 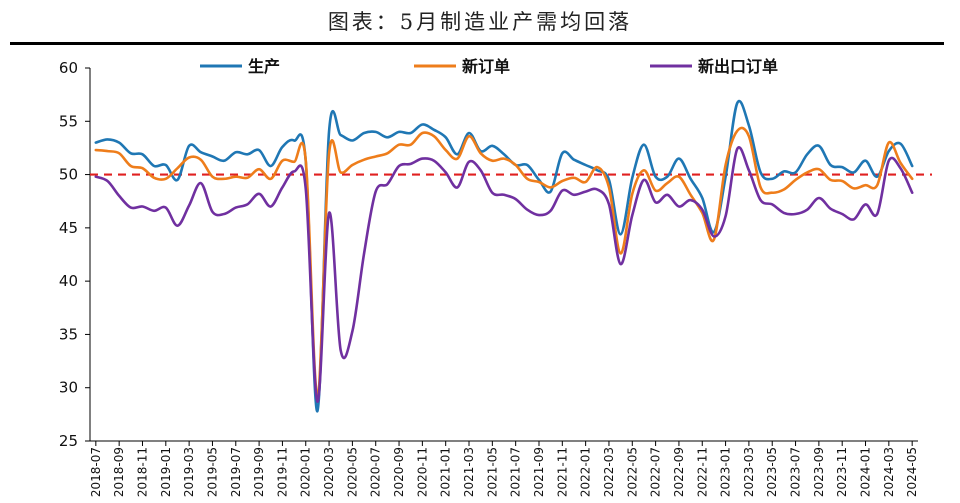 What do you see at coordinates (68, 388) in the screenshot?
I see `y-tick-label: 30` at bounding box center [68, 388].